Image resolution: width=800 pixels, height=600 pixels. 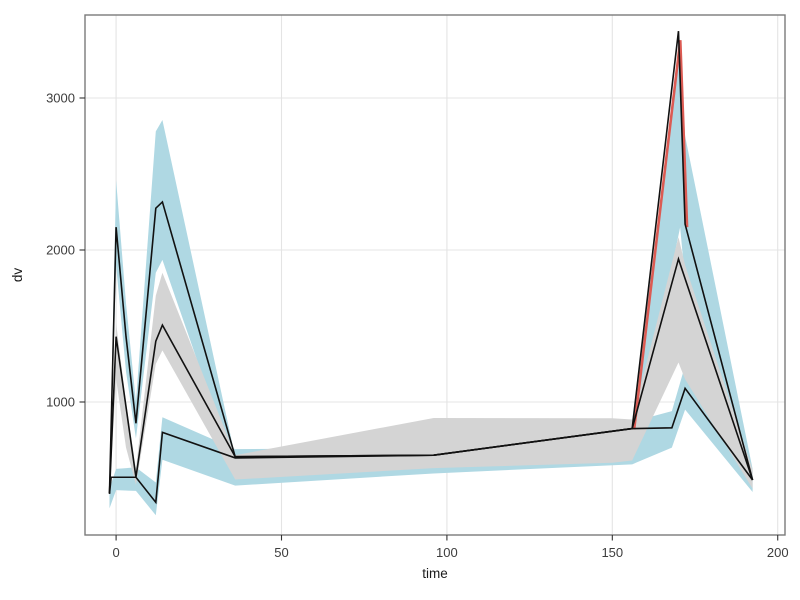 I want to click on x-tick-label: 200, so click(x=778, y=552).